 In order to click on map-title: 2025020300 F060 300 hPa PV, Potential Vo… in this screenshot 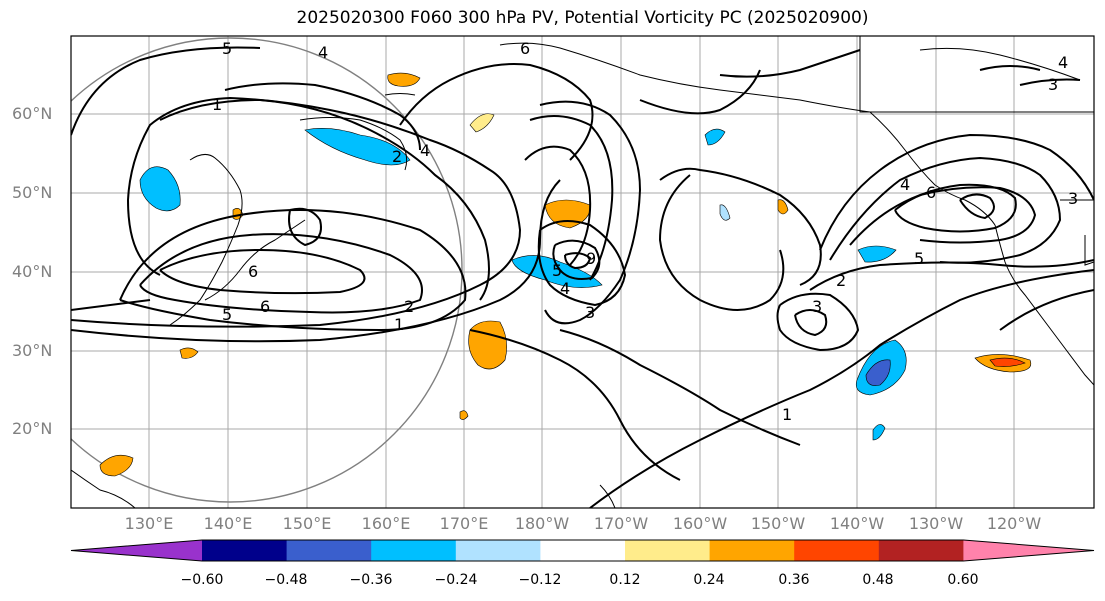, I will do `click(582, 18)`.